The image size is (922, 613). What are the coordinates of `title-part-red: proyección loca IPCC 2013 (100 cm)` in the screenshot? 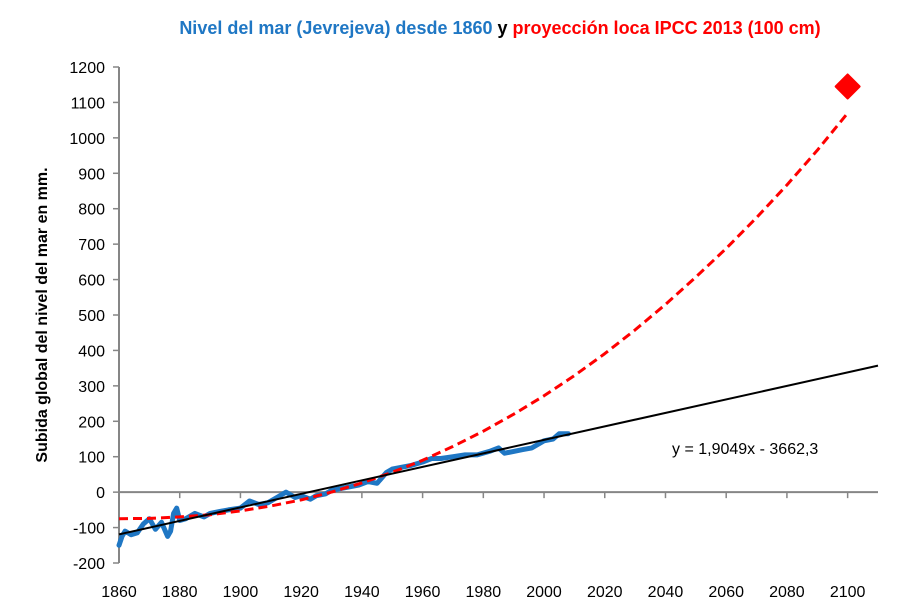 It's located at (667, 28).